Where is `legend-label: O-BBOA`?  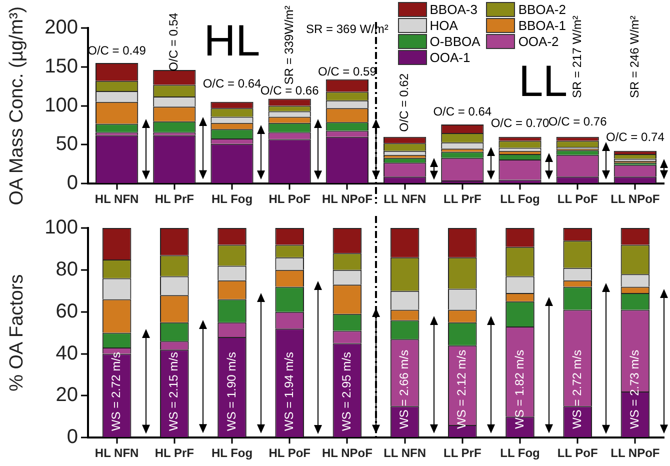
legend-label: O-BBOA is located at coordinates (455, 41).